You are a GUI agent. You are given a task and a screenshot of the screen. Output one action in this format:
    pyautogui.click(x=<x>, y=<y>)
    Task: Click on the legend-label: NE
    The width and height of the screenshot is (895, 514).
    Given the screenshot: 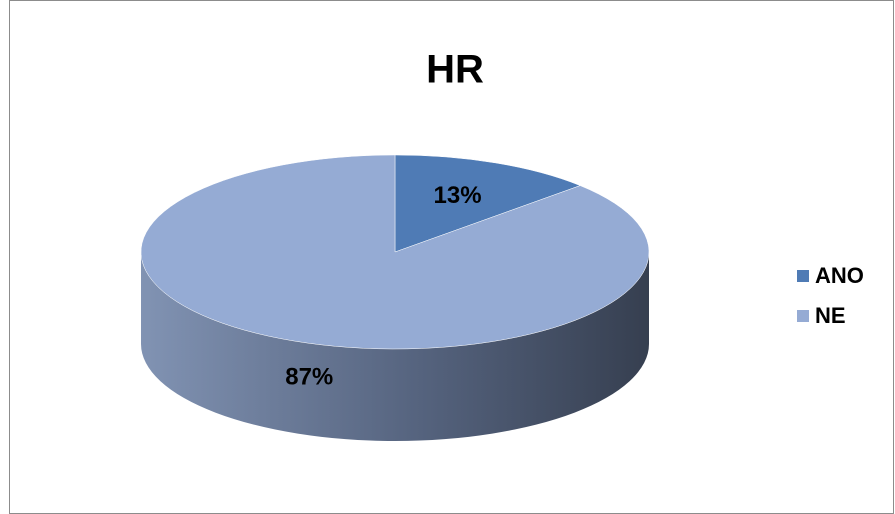 What is the action you would take?
    pyautogui.click(x=830, y=315)
    